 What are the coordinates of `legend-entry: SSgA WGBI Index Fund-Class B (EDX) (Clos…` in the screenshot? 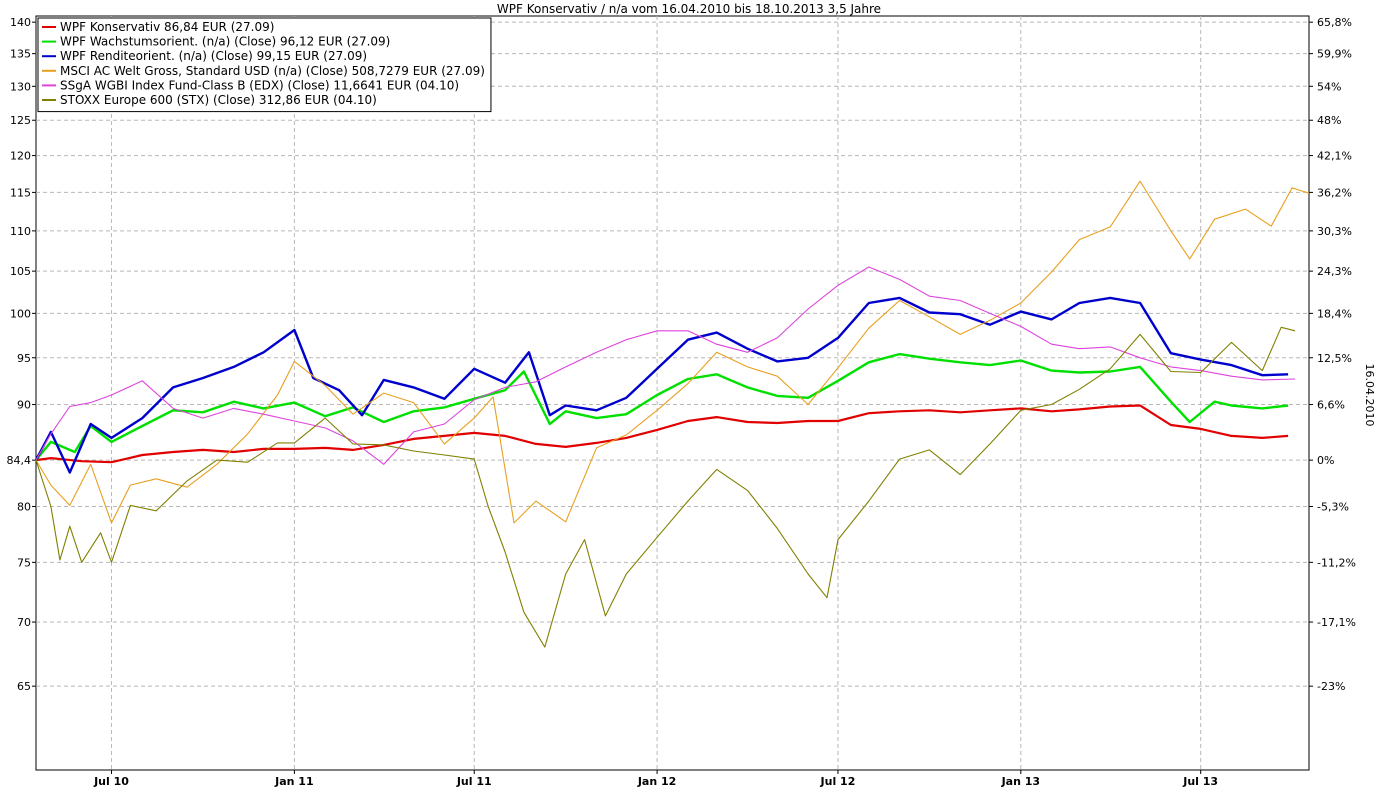 It's located at (259, 85).